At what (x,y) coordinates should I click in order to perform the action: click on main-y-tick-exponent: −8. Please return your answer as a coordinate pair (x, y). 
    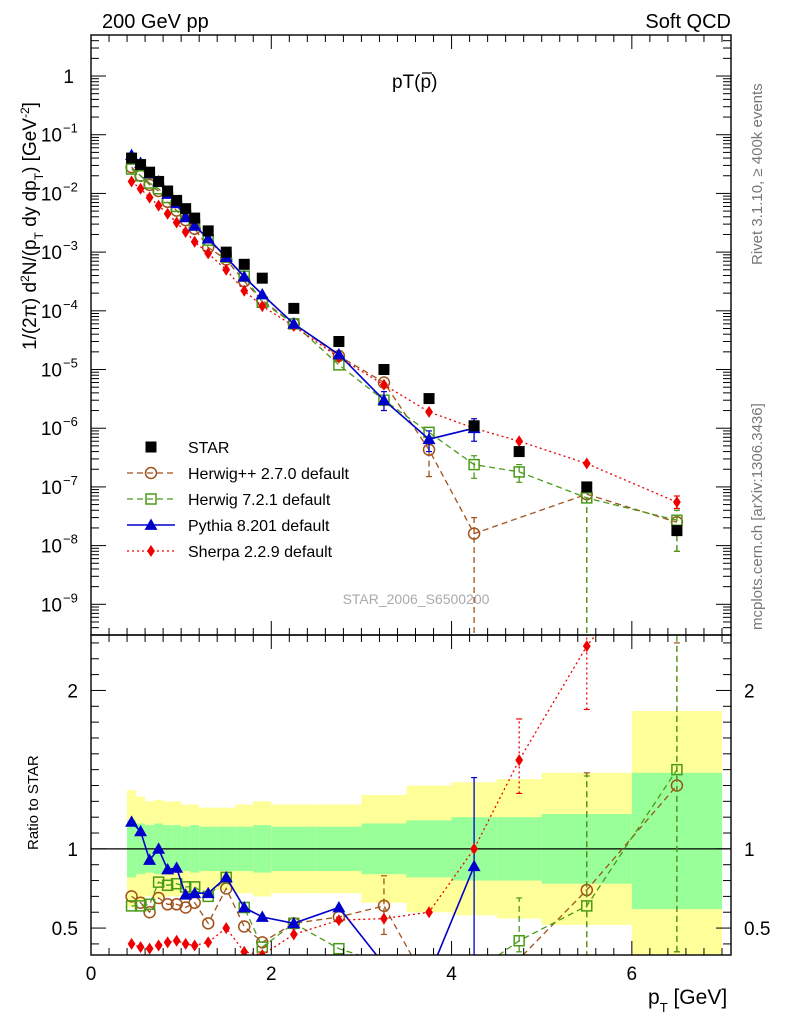
    Looking at the image, I should click on (70, 539).